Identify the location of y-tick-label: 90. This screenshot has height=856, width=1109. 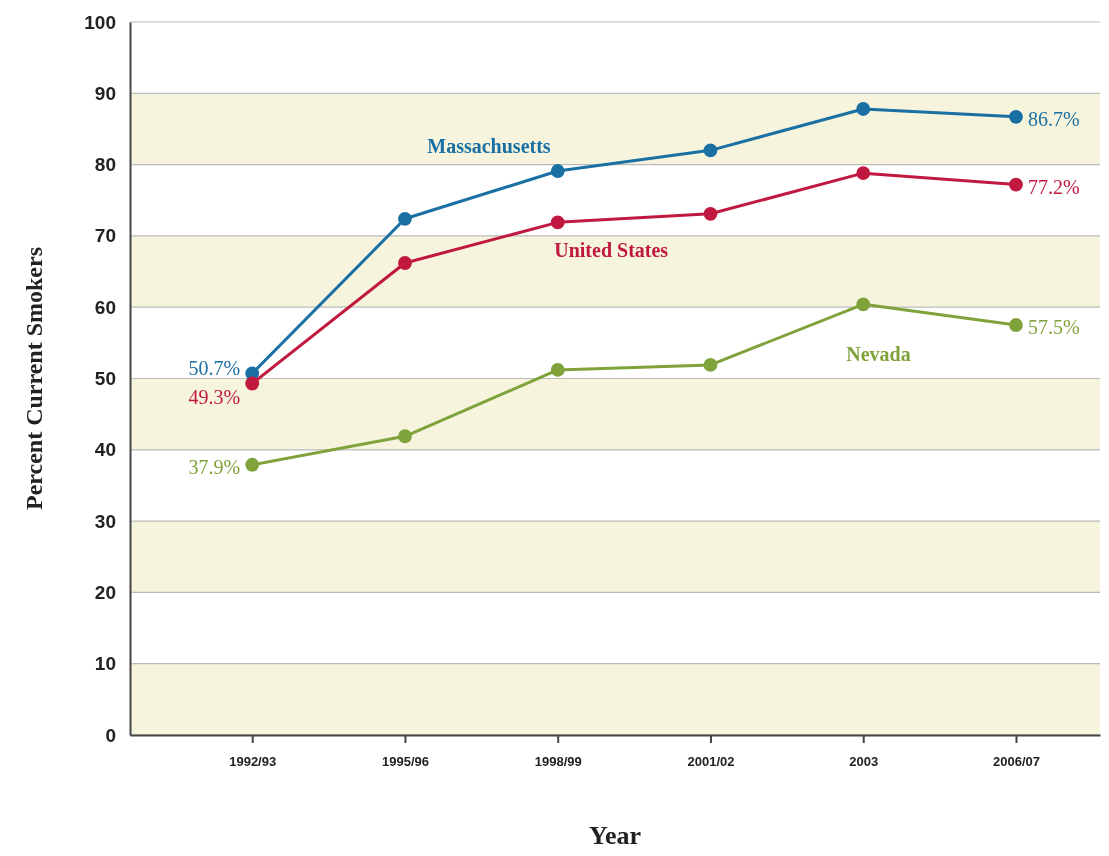
(105, 93).